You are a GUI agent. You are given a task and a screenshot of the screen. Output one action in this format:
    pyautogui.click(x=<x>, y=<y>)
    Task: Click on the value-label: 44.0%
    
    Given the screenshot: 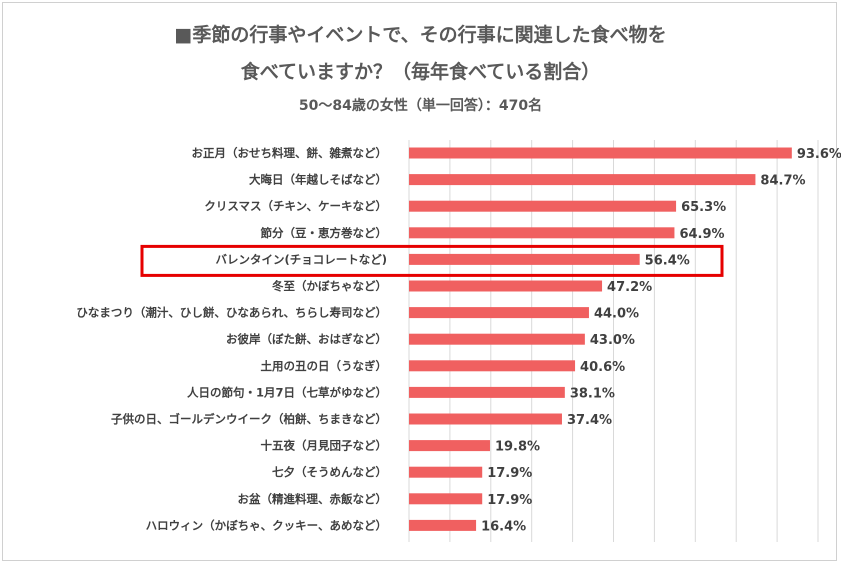 What is the action you would take?
    pyautogui.click(x=616, y=314)
    